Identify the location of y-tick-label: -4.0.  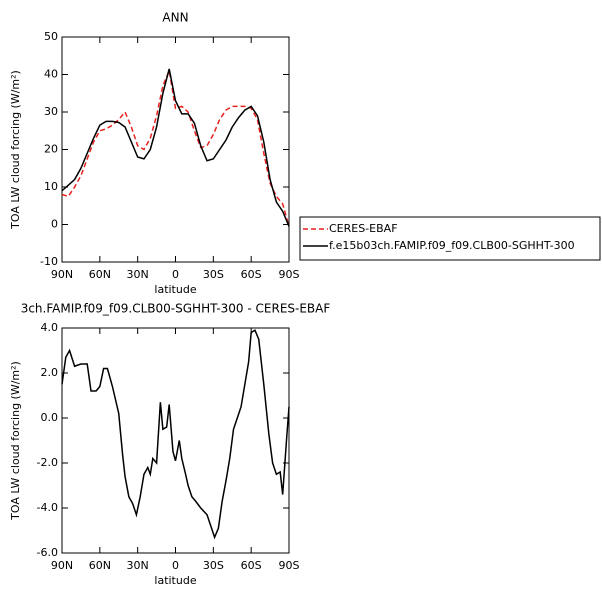
(47, 507).